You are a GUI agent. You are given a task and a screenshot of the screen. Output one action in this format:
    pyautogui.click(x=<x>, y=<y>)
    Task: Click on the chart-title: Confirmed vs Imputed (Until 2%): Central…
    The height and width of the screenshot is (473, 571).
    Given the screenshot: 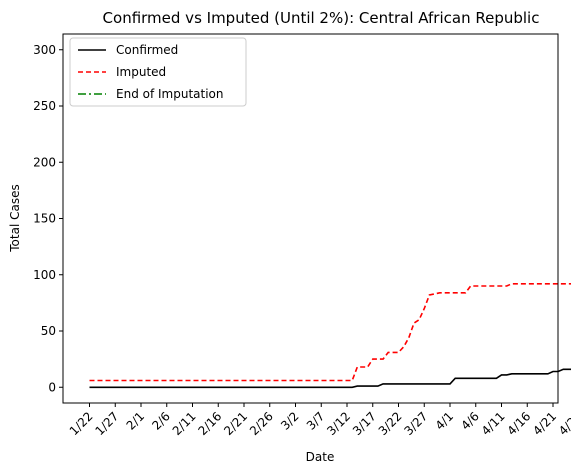 What is the action you would take?
    pyautogui.click(x=321, y=18)
    